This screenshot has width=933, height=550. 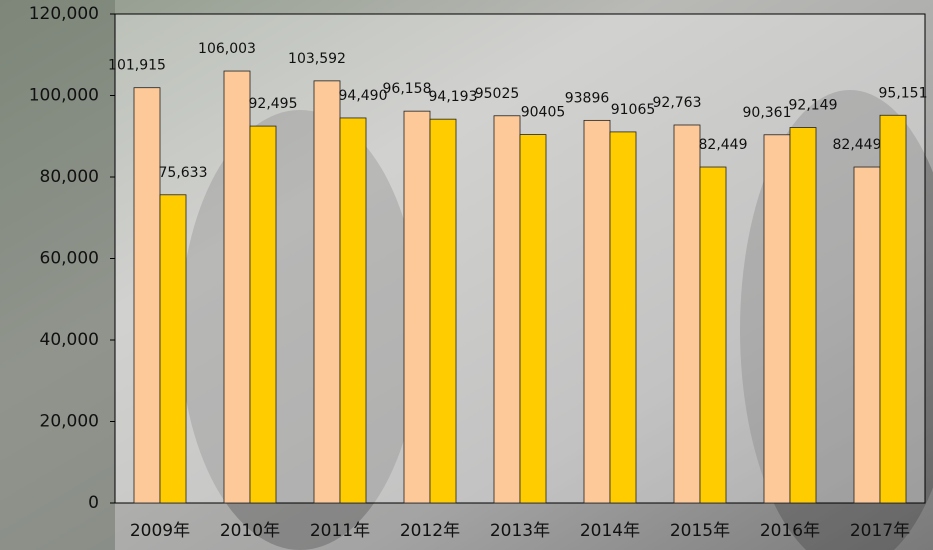 What do you see at coordinates (93, 503) in the screenshot?
I see `y-tick-label: 0` at bounding box center [93, 503].